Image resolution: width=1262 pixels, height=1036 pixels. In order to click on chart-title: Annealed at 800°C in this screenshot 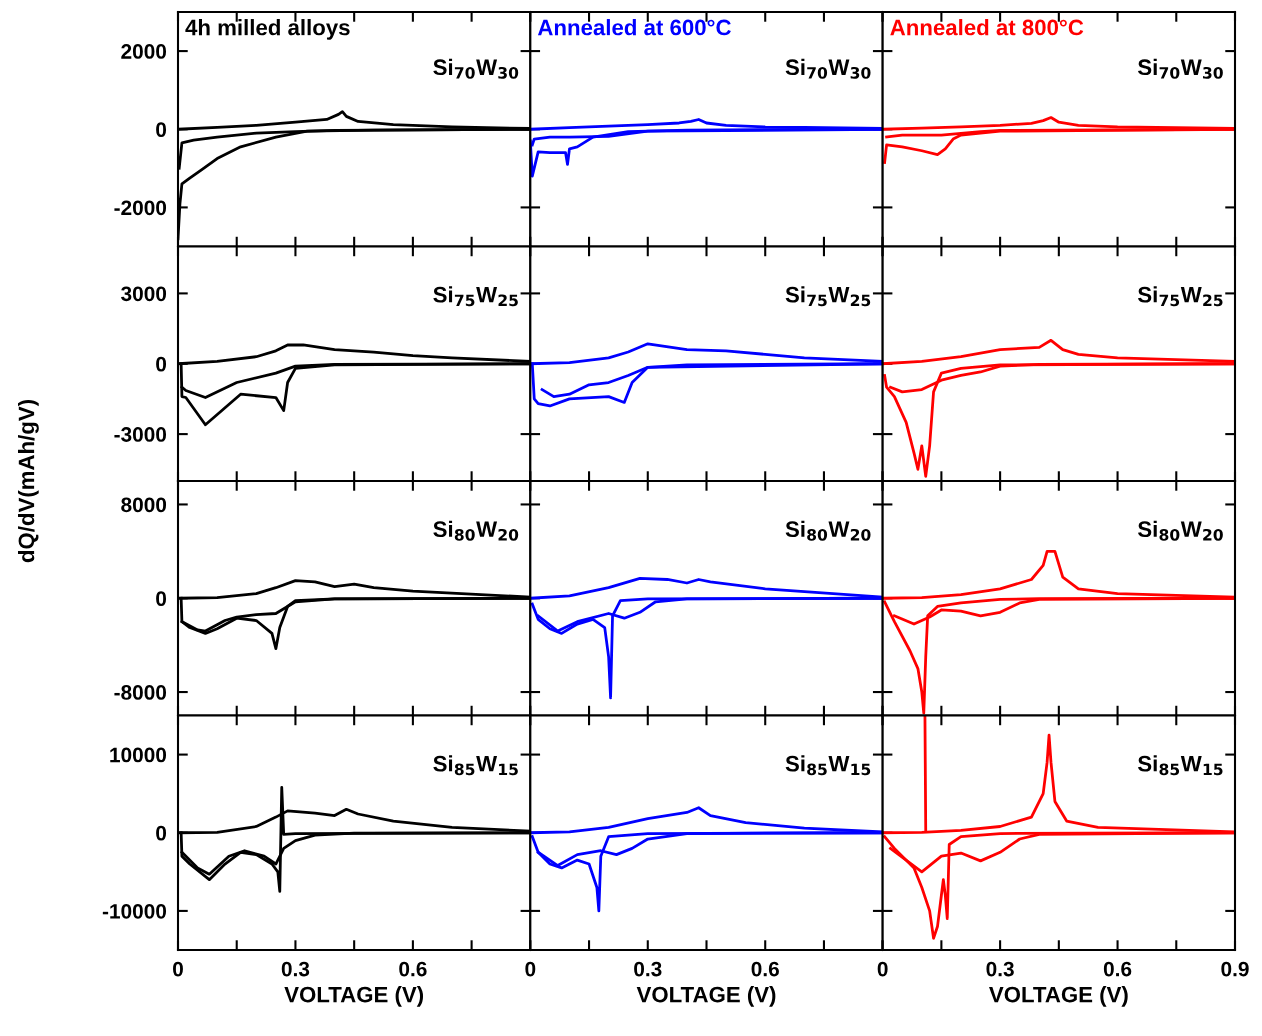, I will do `click(987, 27)`.